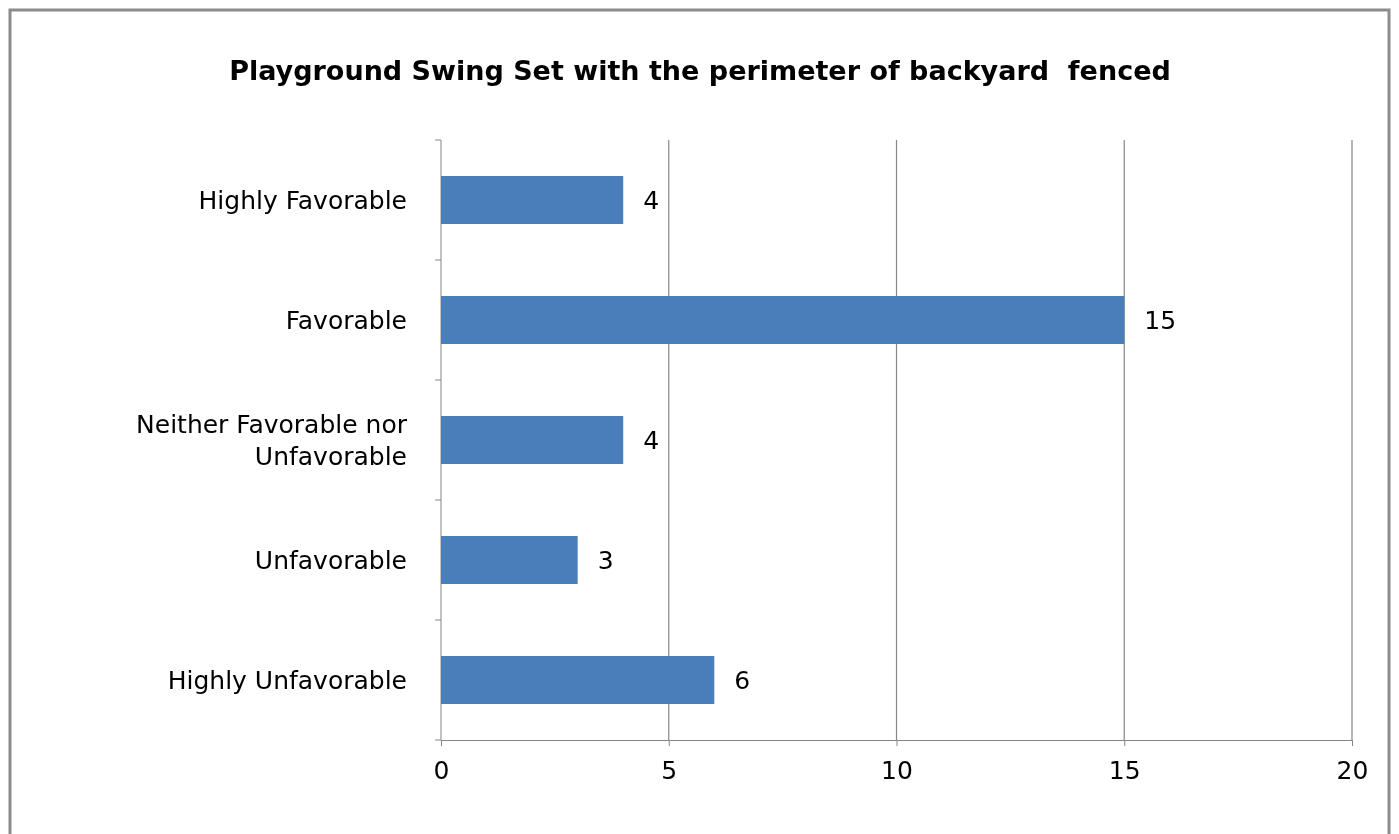 The image size is (1399, 834). Describe the element at coordinates (302, 200) in the screenshot. I see `y-tick-label: Highly Favorable` at that location.